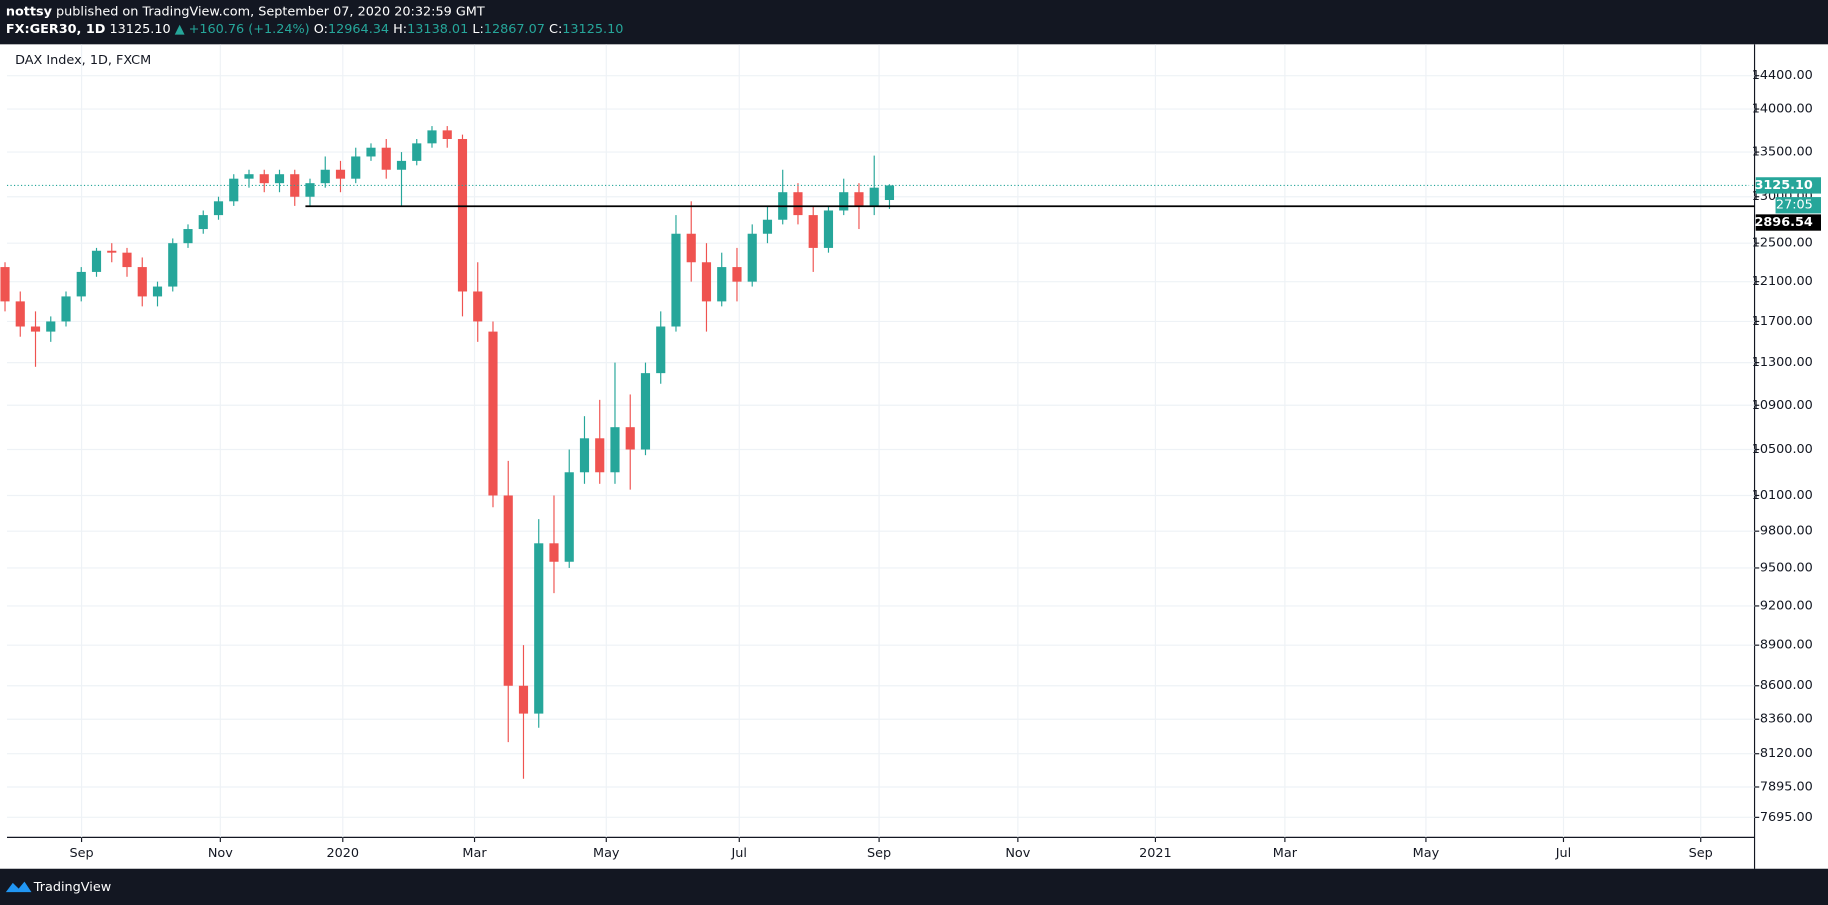 The height and width of the screenshot is (905, 1828). Describe the element at coordinates (1786, 531) in the screenshot. I see `y-tick-label: 9800.00` at that location.